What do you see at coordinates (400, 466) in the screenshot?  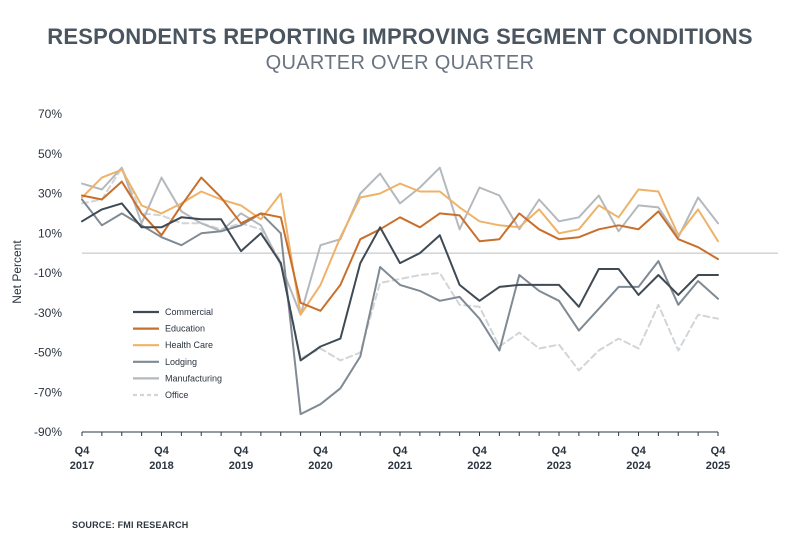 I see `x-tick-year: 2021` at bounding box center [400, 466].